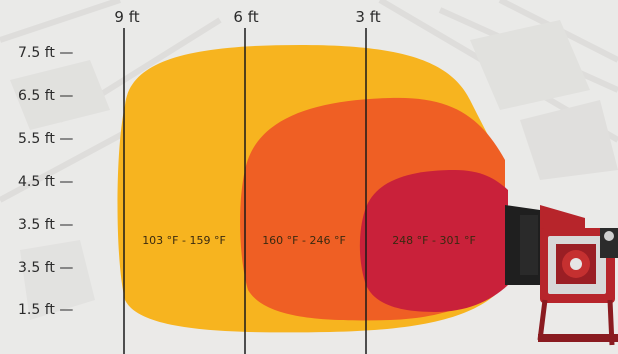  I want to click on height-label-3-5-b: 3.5 ft —, so click(45, 268).